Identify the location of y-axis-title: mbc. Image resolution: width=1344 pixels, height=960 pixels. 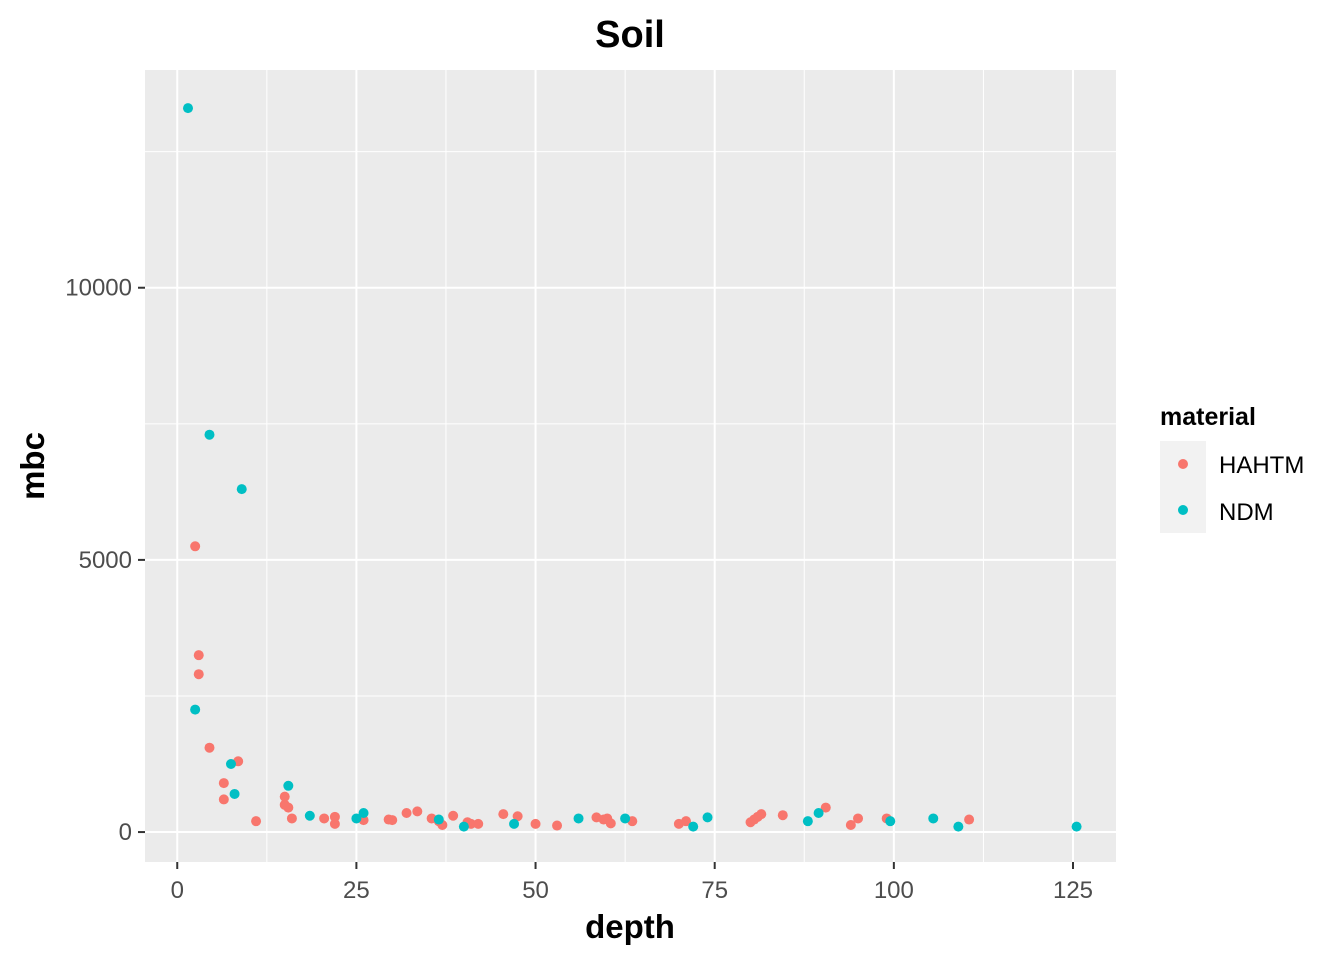
(32, 466).